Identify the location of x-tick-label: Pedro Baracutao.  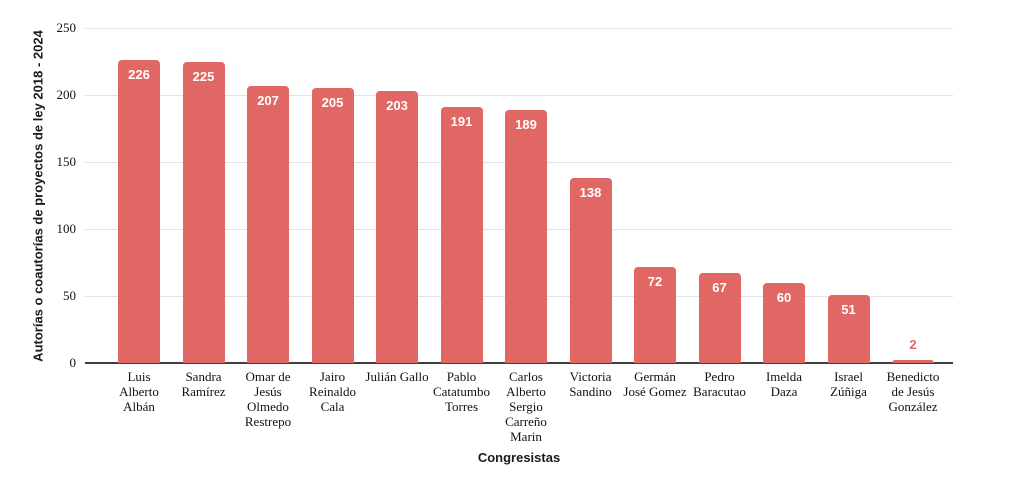
(719, 384).